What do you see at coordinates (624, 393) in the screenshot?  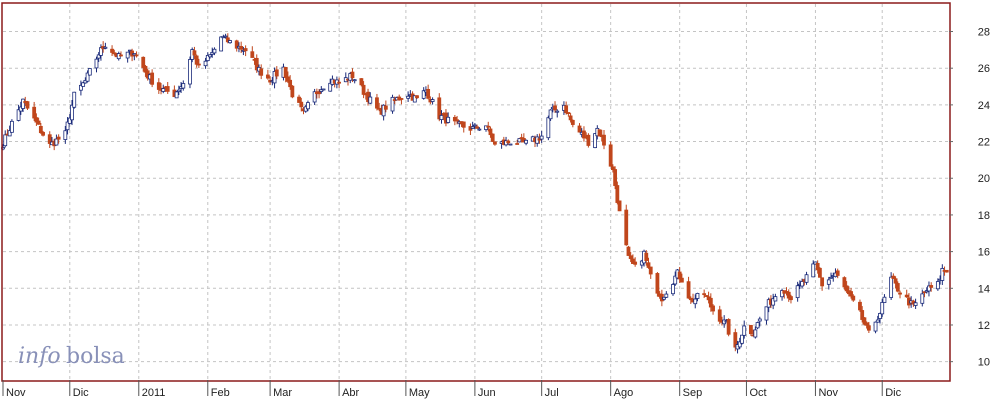 I see `x-tick-label: Ago` at bounding box center [624, 393].